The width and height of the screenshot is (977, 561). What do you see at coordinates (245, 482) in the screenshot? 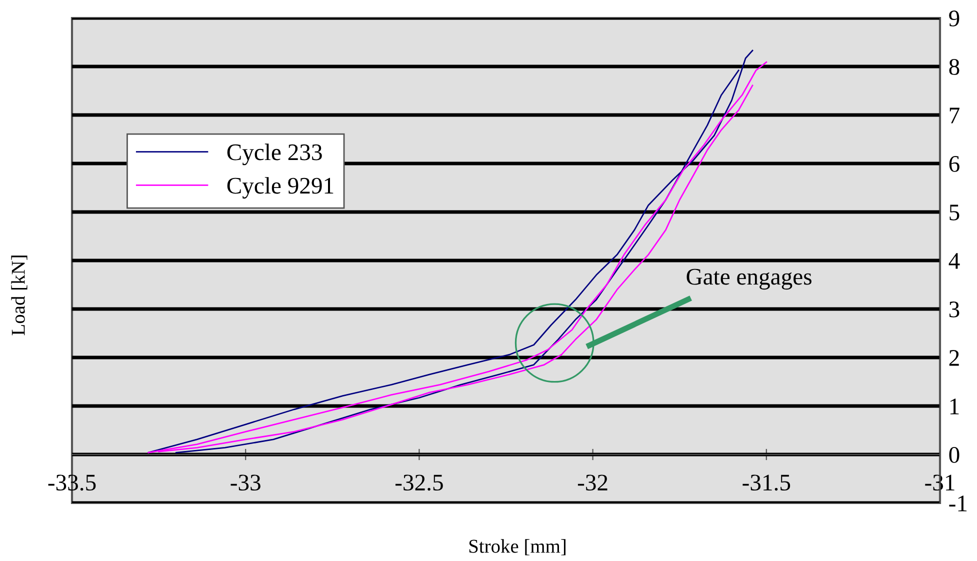
I see `x-tick-label: -33` at bounding box center [245, 482].